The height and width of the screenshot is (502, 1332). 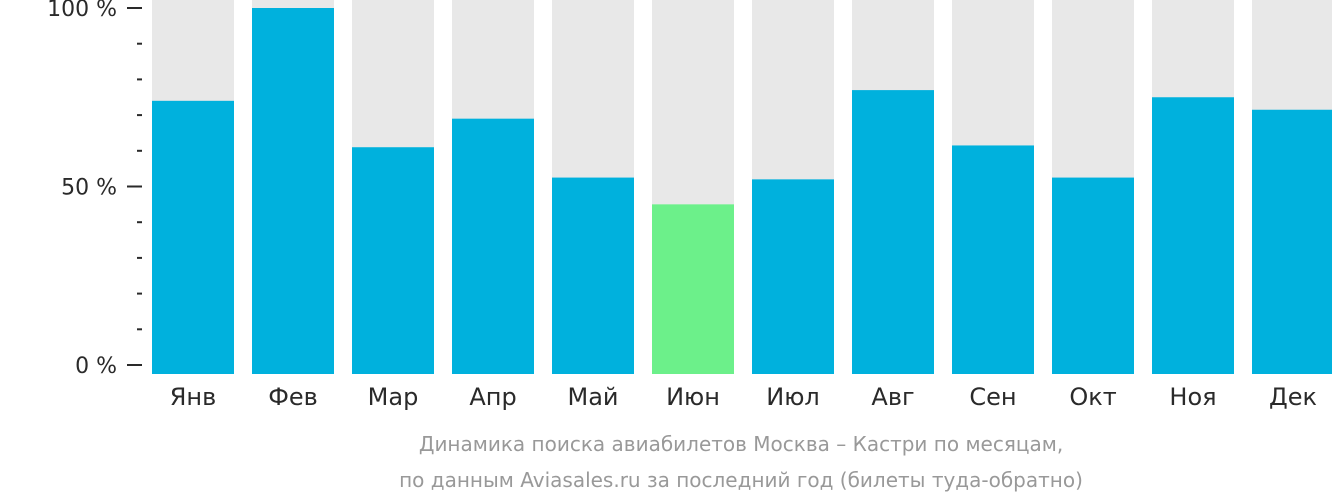 What do you see at coordinates (693, 397) in the screenshot?
I see `category-label-6: Июн` at bounding box center [693, 397].